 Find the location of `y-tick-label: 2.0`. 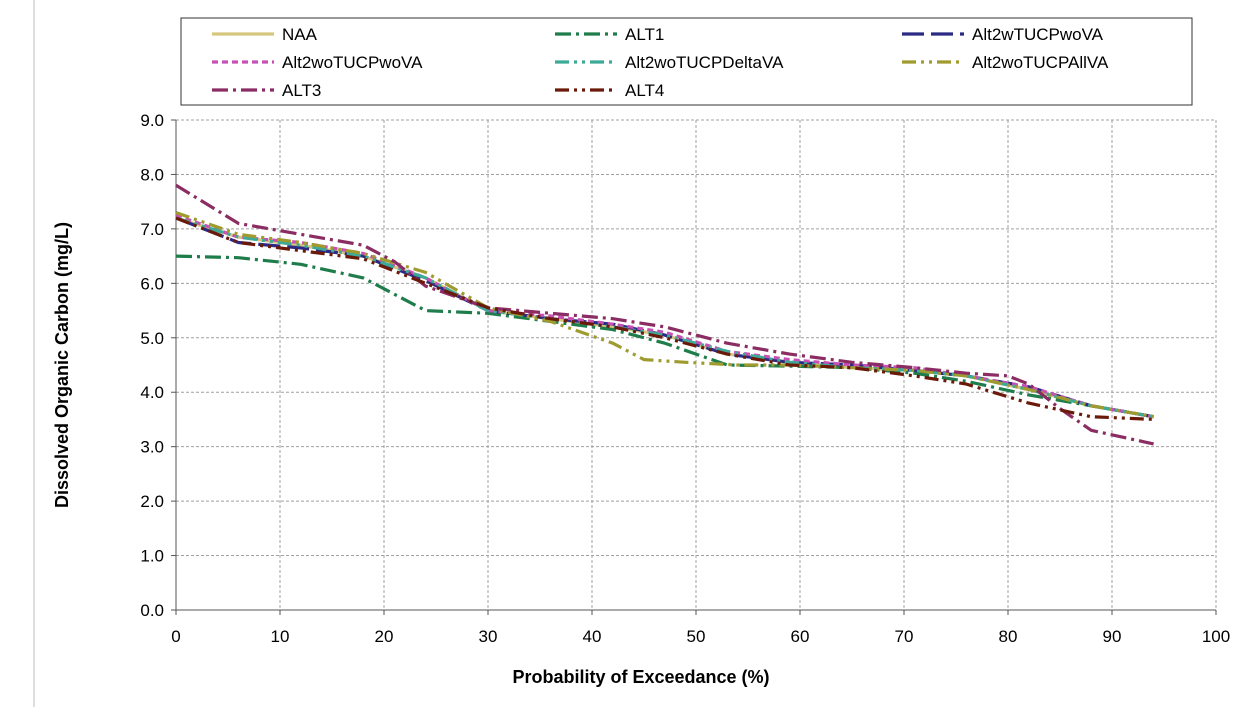

y-tick-label: 2.0 is located at coordinates (152, 501).